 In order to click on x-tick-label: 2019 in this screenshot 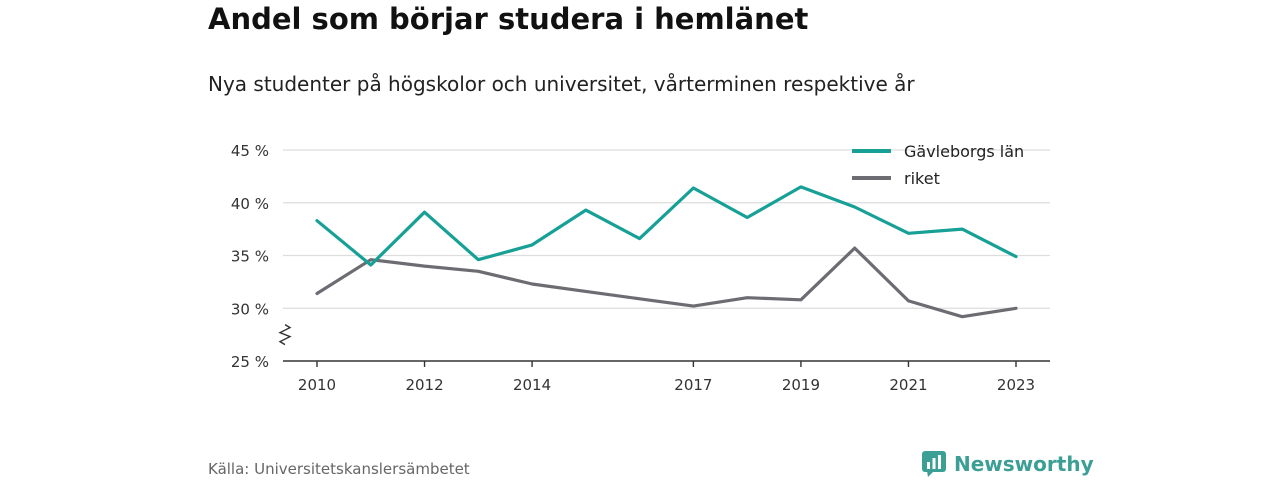, I will do `click(801, 385)`.